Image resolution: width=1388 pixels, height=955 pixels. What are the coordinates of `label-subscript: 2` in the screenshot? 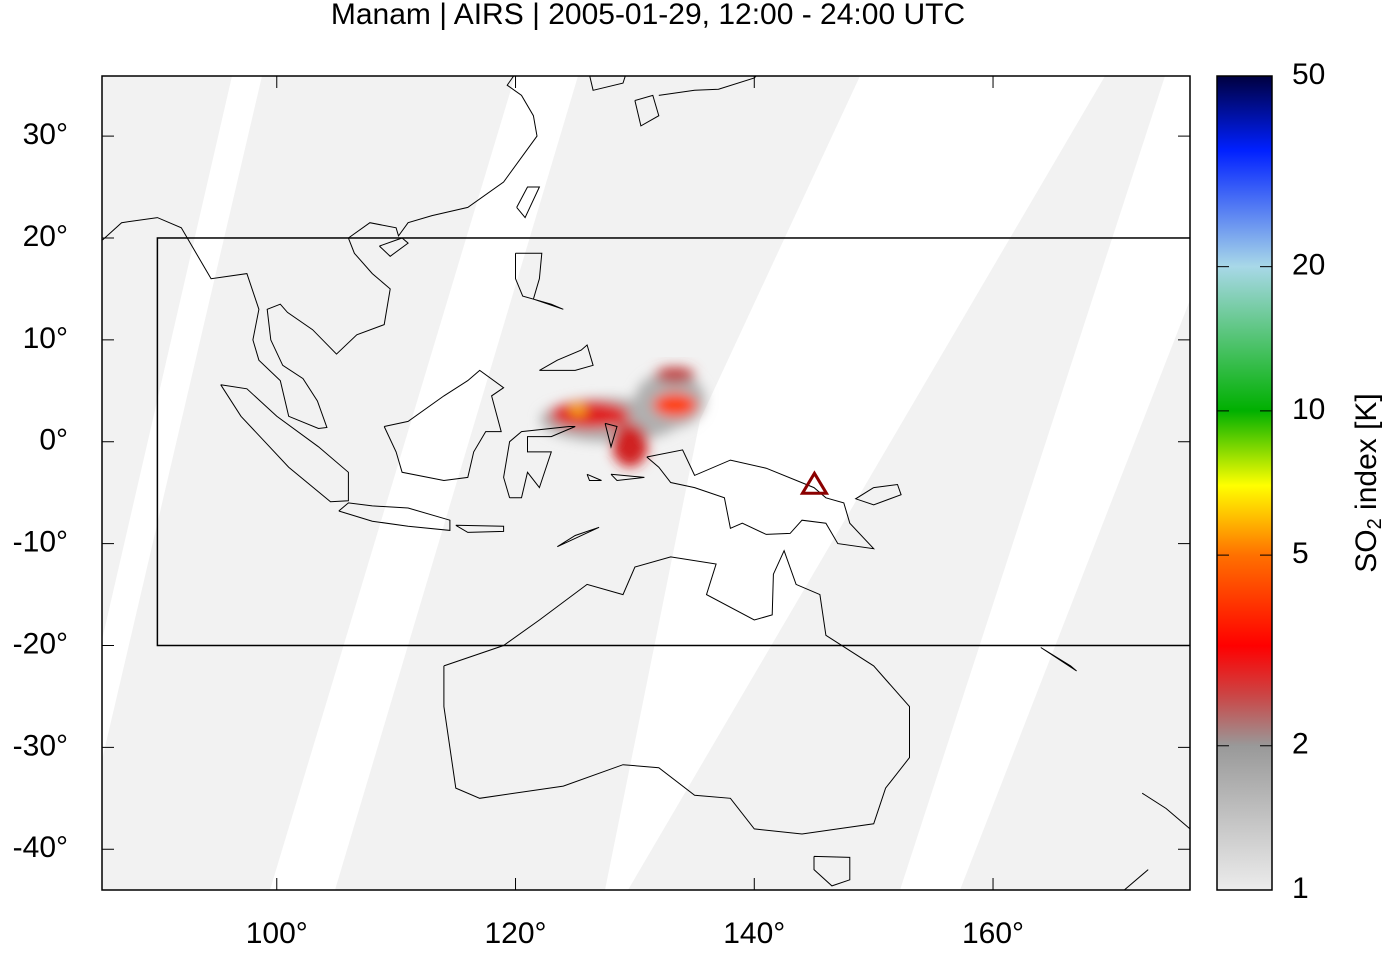 It's located at (1375, 523).